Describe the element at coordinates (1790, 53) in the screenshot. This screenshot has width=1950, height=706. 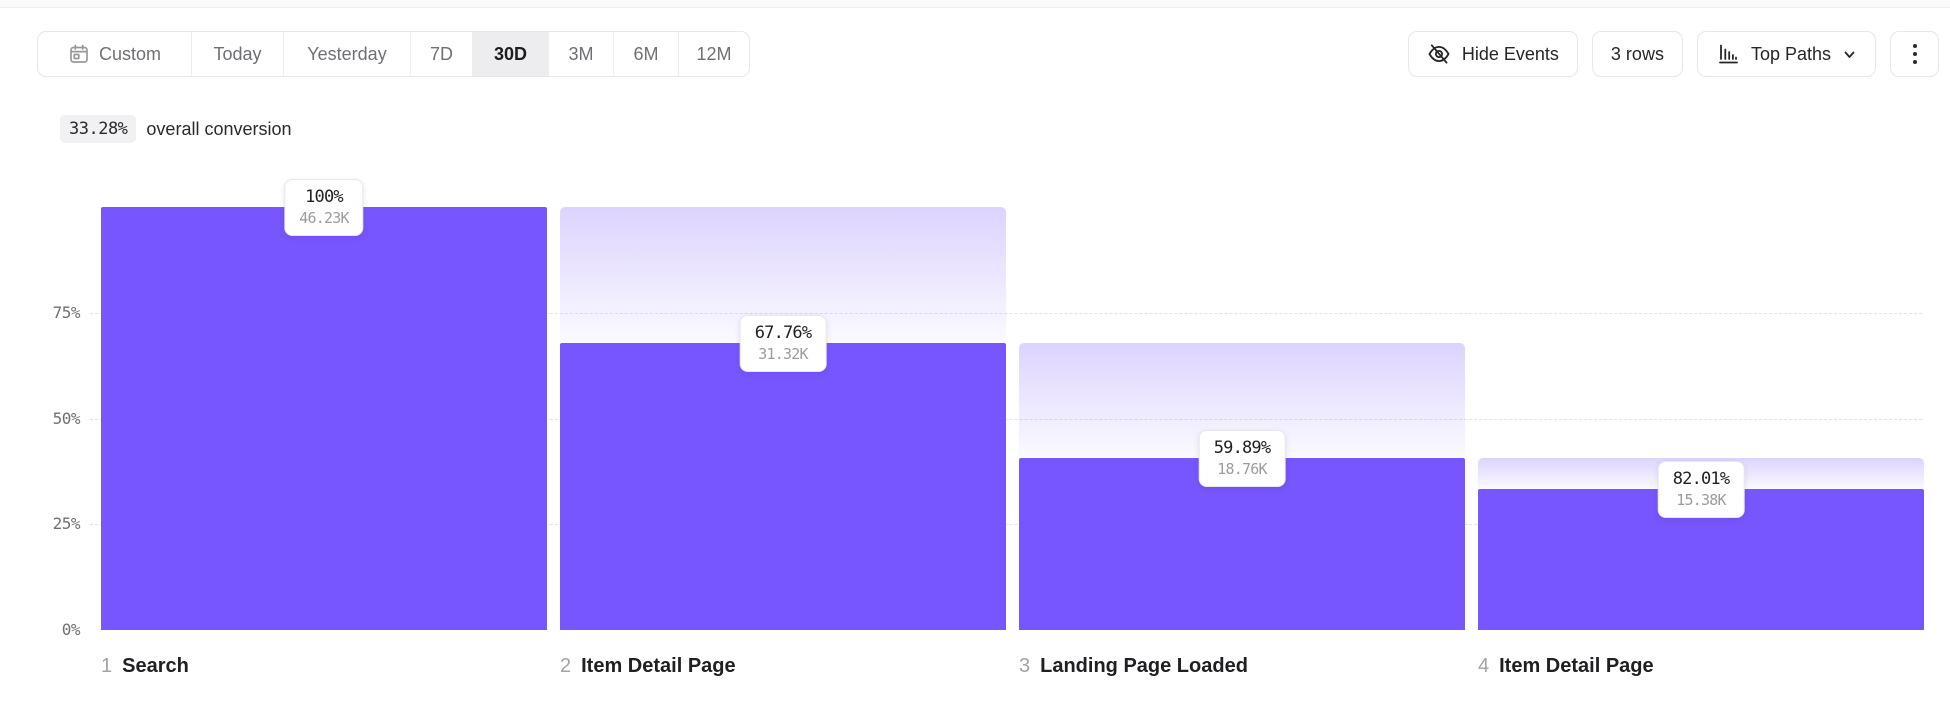
I see `top-paths-label: Top Paths` at that location.